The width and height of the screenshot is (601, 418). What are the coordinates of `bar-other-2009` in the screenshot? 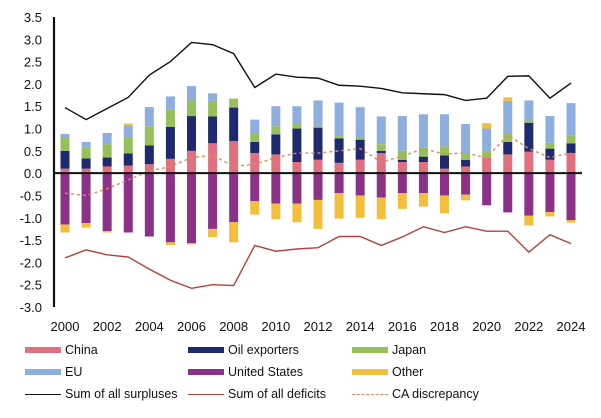 It's located at (255, 208).